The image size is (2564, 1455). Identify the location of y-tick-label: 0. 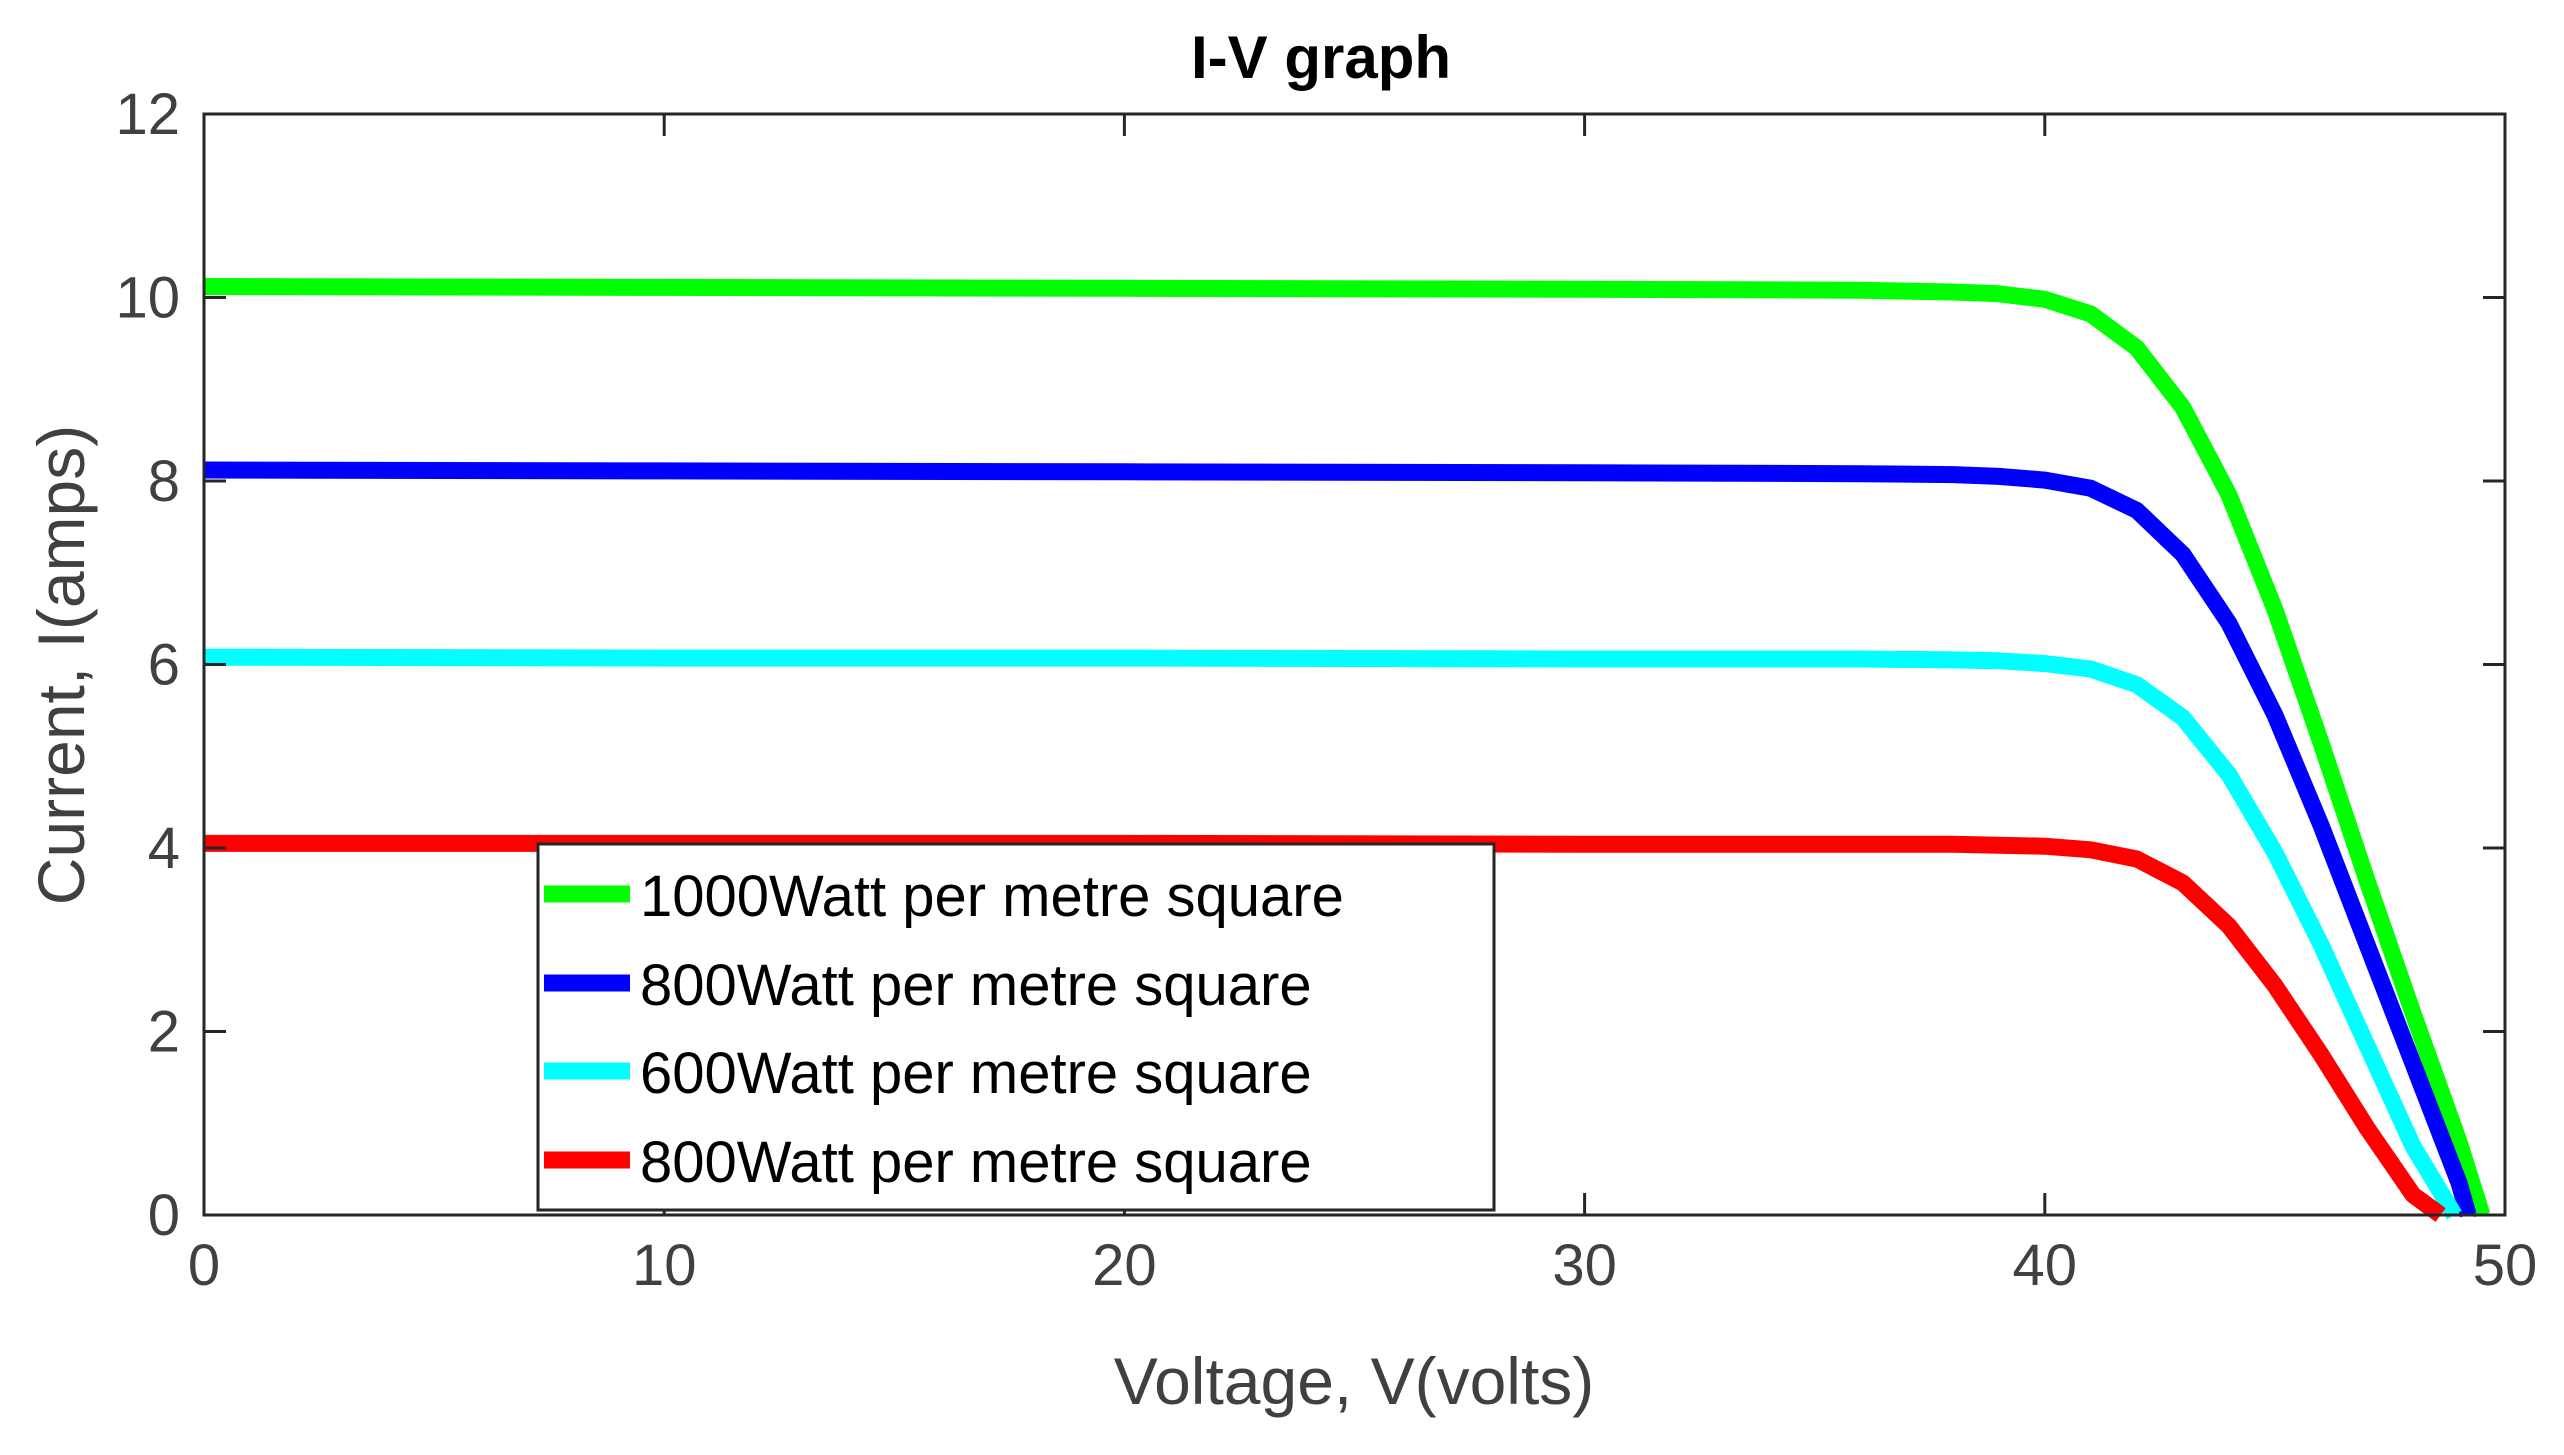
(164, 1215).